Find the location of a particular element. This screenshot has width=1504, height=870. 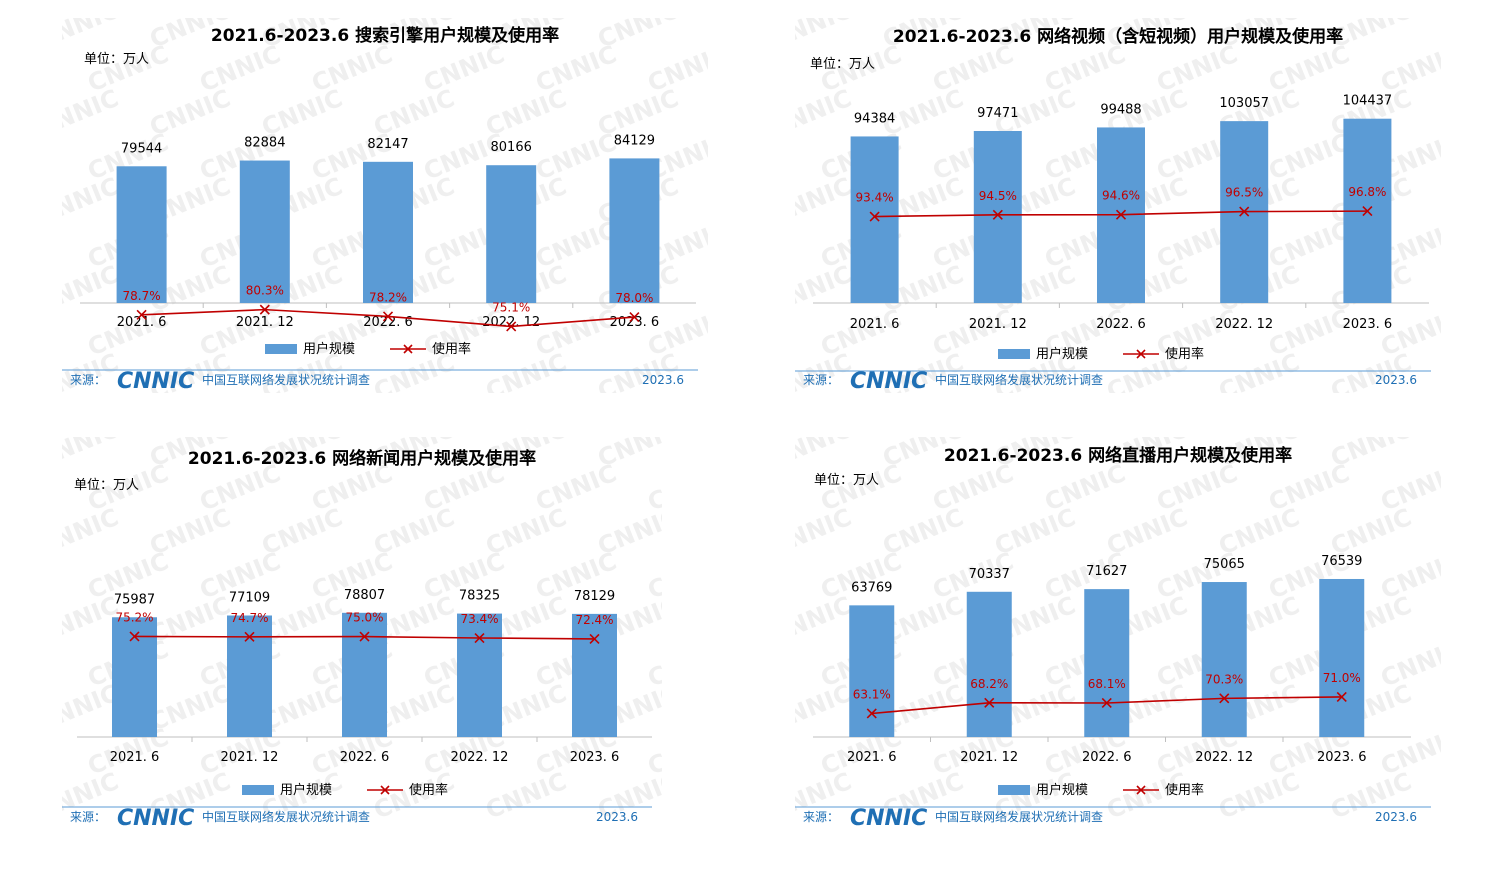

x-tick-label: 2022. 6 is located at coordinates (365, 757).